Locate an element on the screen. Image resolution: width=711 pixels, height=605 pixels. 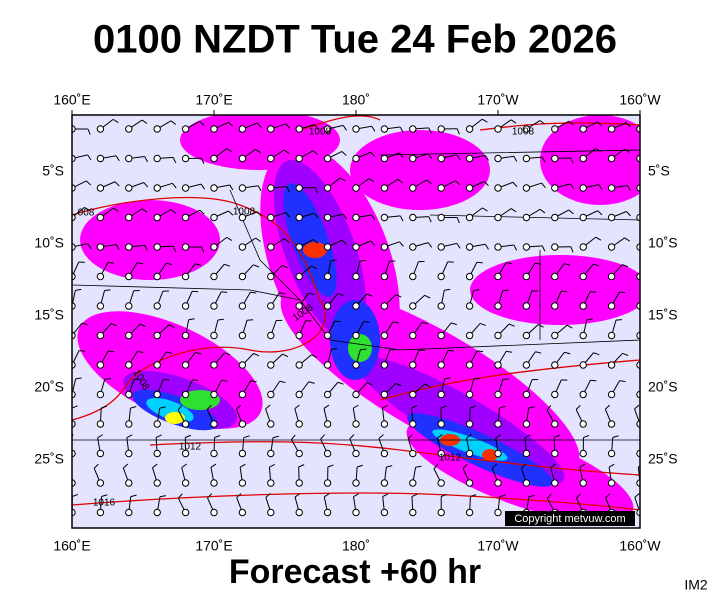
lon-label-bottom: 180˚ is located at coordinates (356, 546).